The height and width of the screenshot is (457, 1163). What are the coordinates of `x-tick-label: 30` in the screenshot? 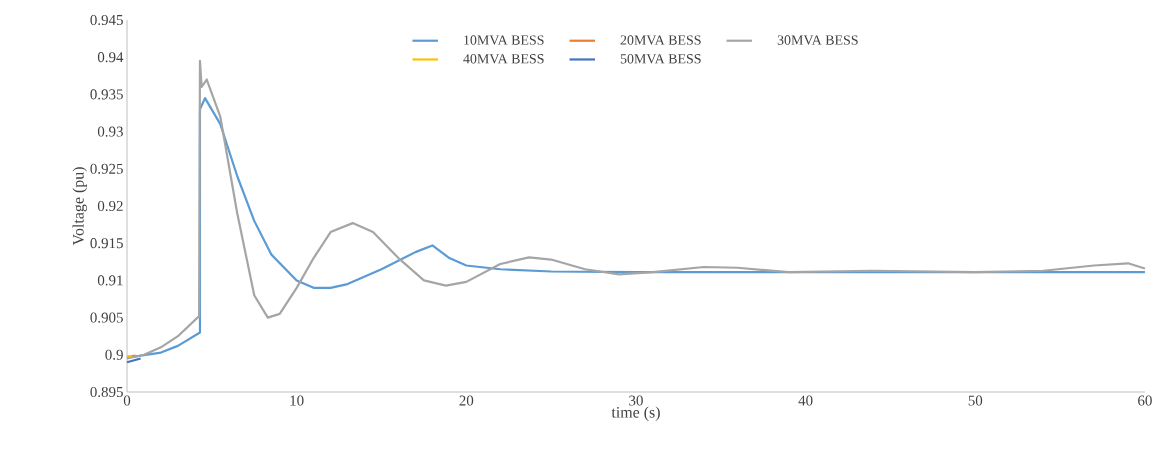 It's located at (636, 400).